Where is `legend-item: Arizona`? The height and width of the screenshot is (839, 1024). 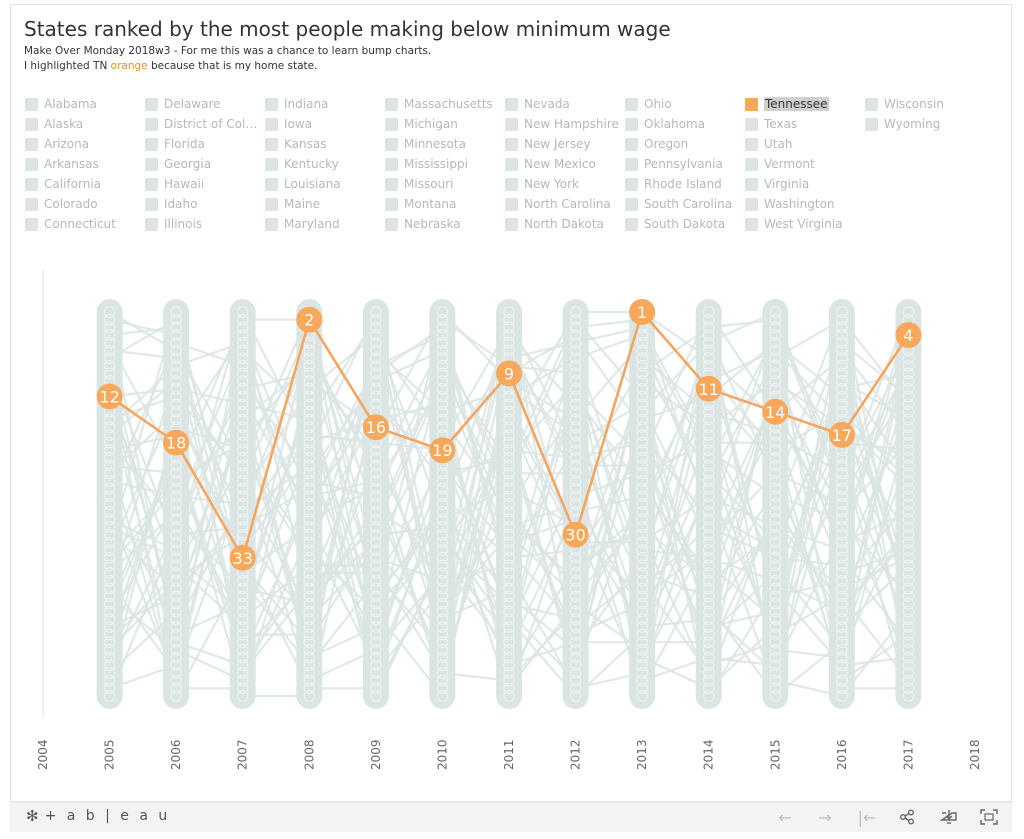 legend-item: Arizona is located at coordinates (85, 144).